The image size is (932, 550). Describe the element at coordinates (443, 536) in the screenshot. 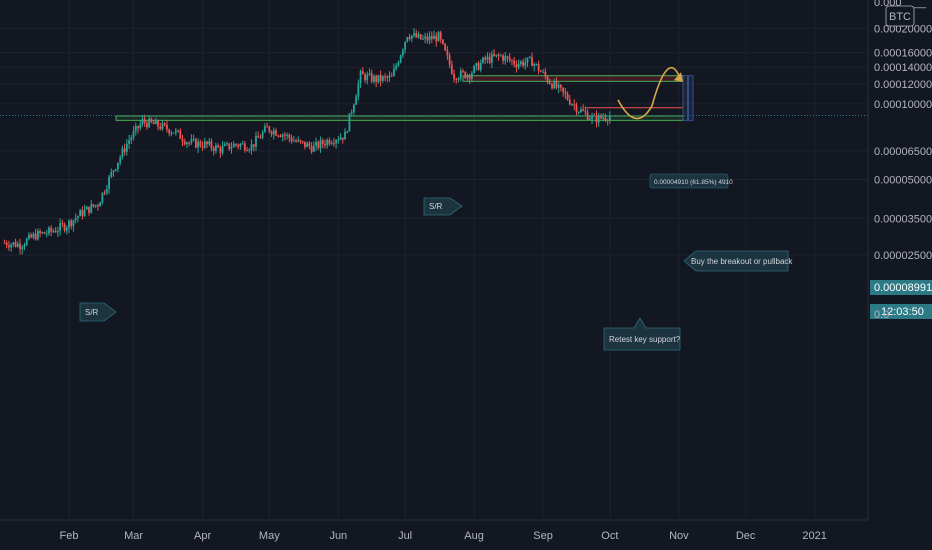

I see `time-axis: Feb Mar Apr May Jun Jul Aug Sep Oct Nov Dec 2021` at that location.